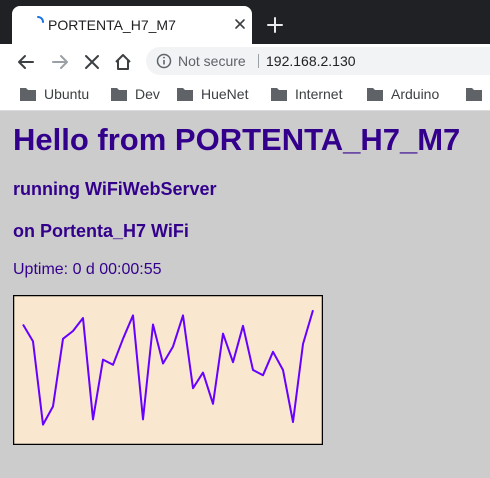 The height and width of the screenshot is (478, 490). I want to click on address-bar: Not secure 192.168.2.130, so click(318, 61).